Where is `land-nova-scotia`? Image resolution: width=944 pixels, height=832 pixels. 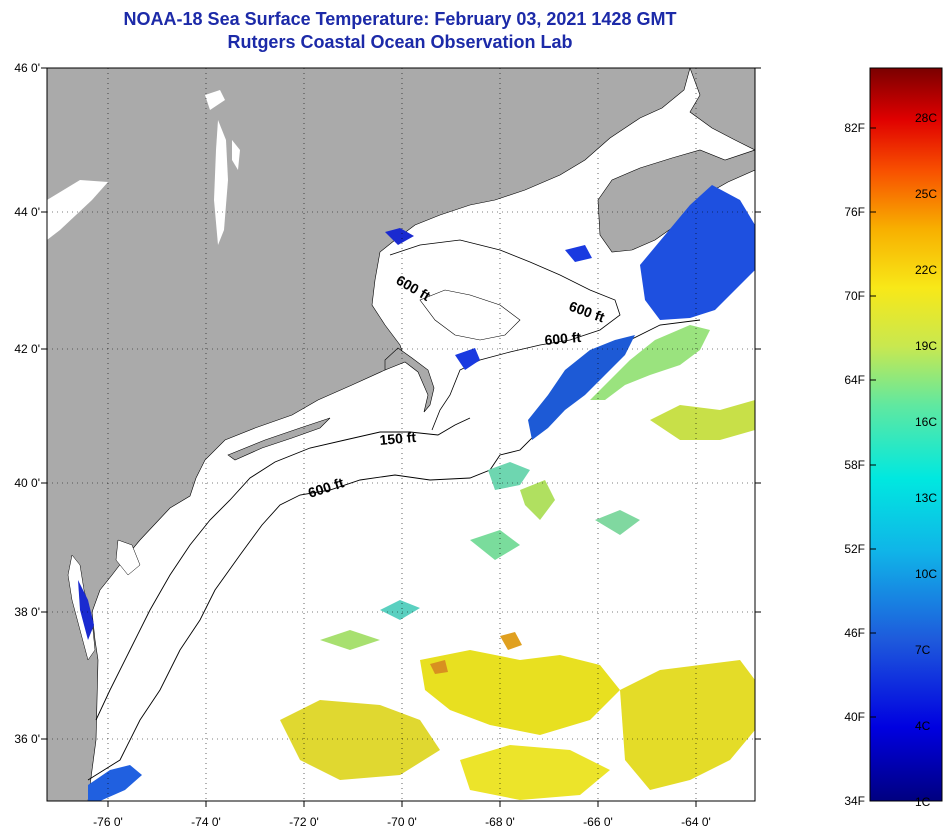 land-nova-scotia is located at coordinates (676, 201).